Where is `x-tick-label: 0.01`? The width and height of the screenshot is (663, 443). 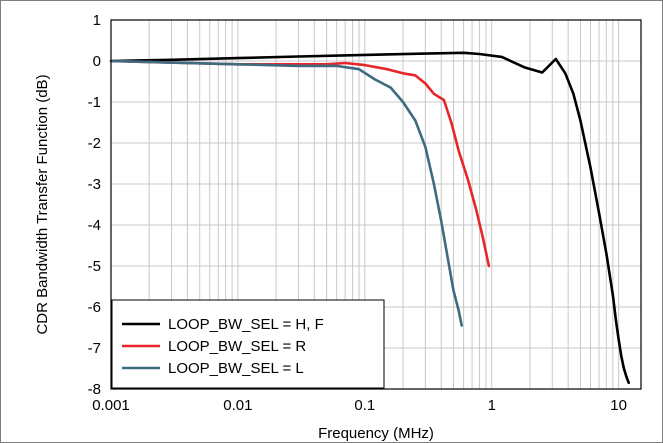 x-tick-label: 0.01 is located at coordinates (237, 405).